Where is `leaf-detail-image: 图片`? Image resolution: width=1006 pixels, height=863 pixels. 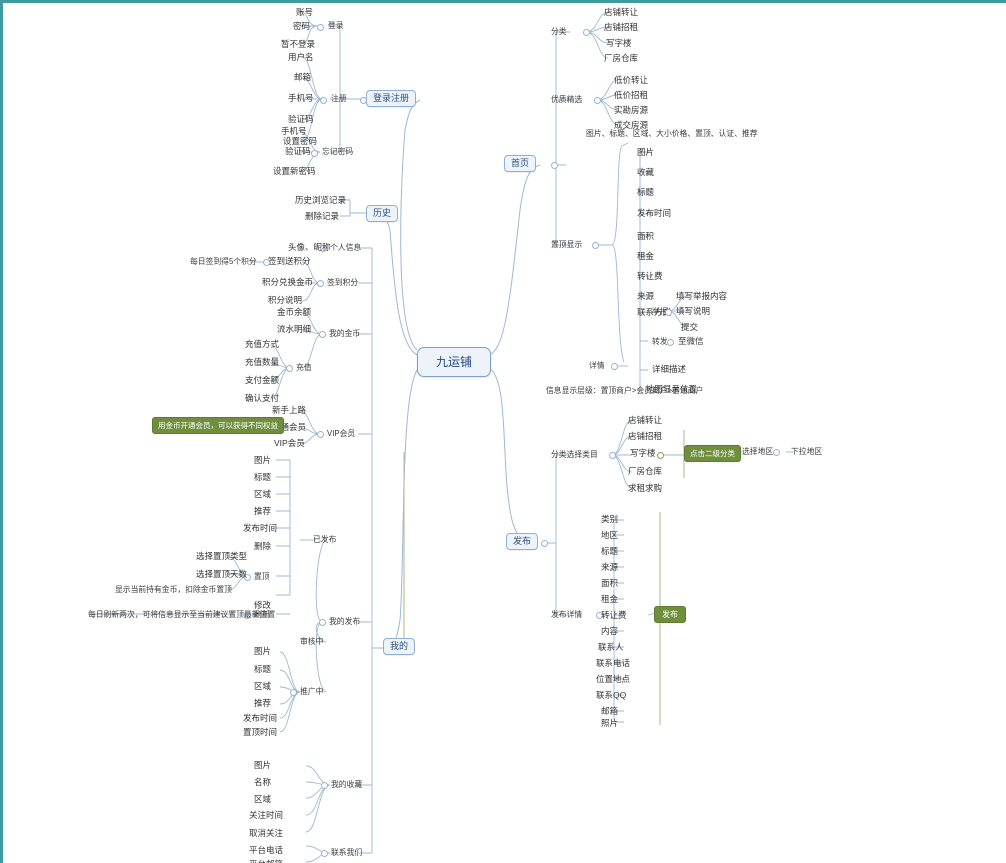
leaf-detail-image: 图片 is located at coordinates (646, 152).